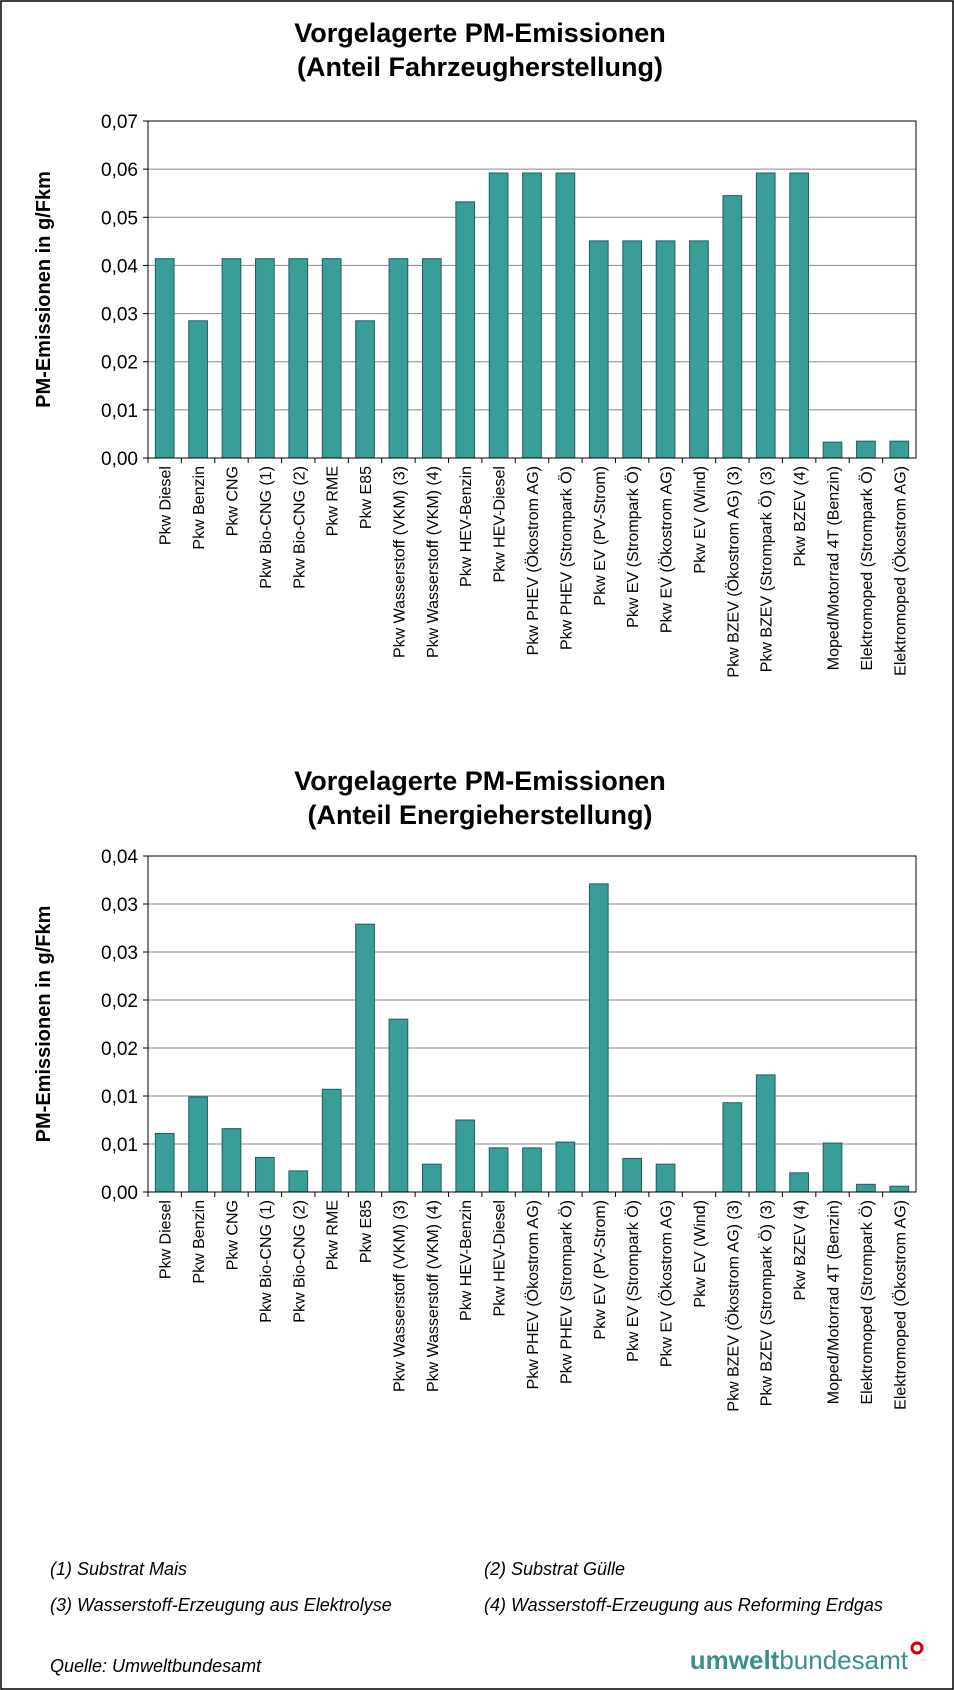 The height and width of the screenshot is (1690, 954). What do you see at coordinates (366, 497) in the screenshot?
I see `x-tick-label: Pkw E85` at bounding box center [366, 497].